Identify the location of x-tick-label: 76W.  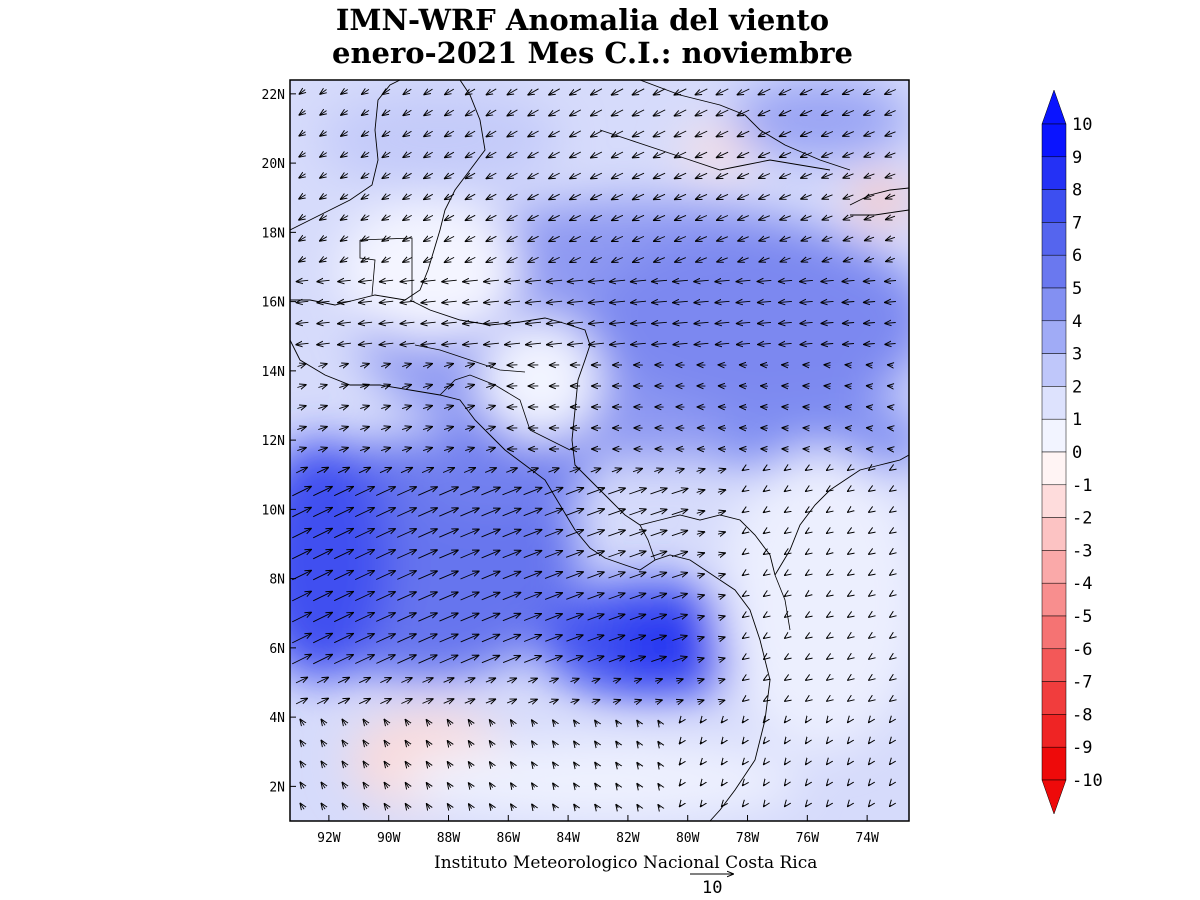
(808, 838).